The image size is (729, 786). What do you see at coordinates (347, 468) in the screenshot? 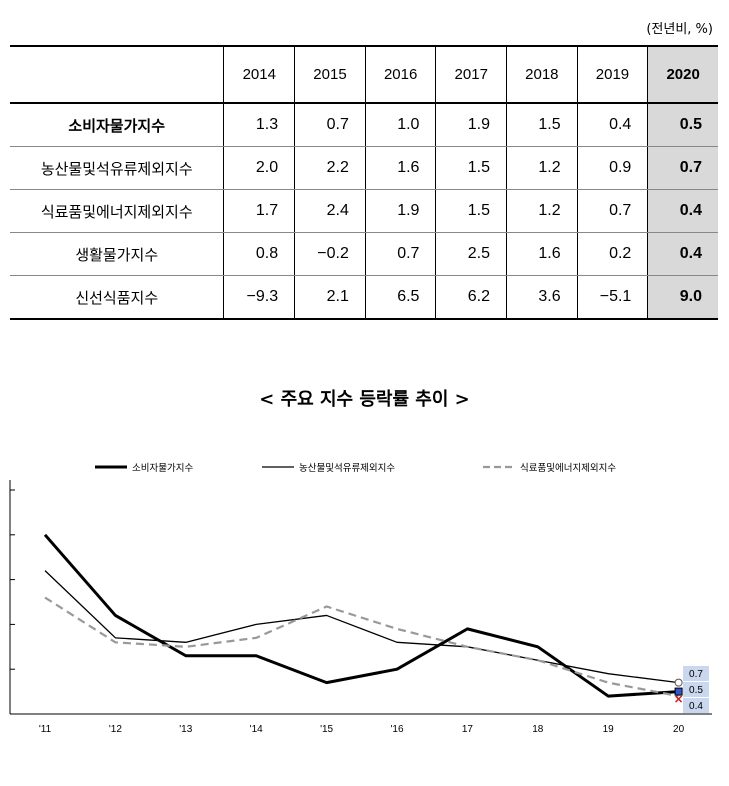
I see `legend-label: 농산물및석유류제외지수` at bounding box center [347, 468].